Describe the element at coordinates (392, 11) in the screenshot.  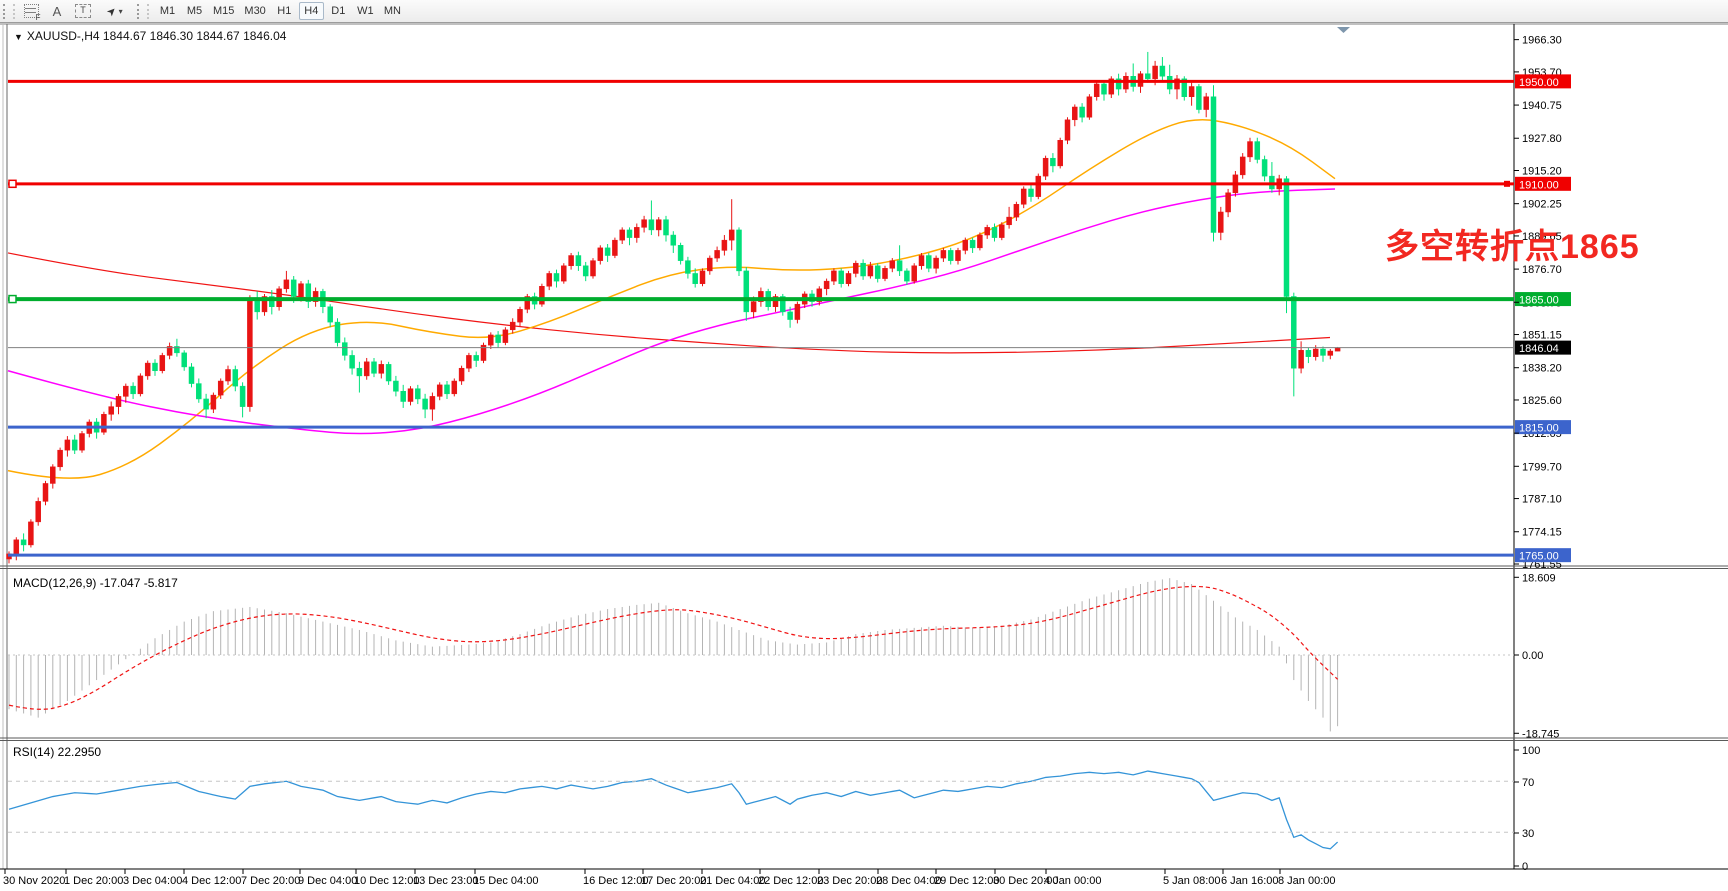
I see `timeframe-mn-button: MN` at that location.